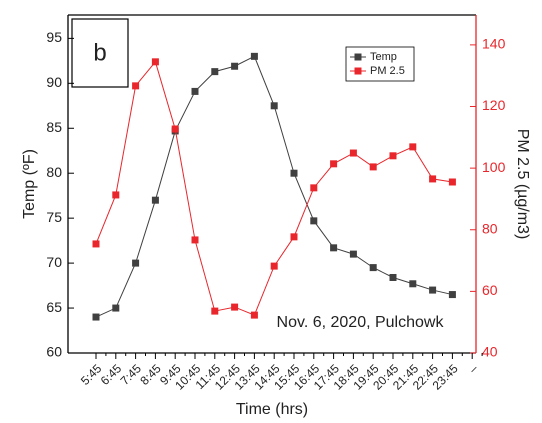  Describe the element at coordinates (387, 71) in the screenshot. I see `legend-label: PM 2.5` at that location.